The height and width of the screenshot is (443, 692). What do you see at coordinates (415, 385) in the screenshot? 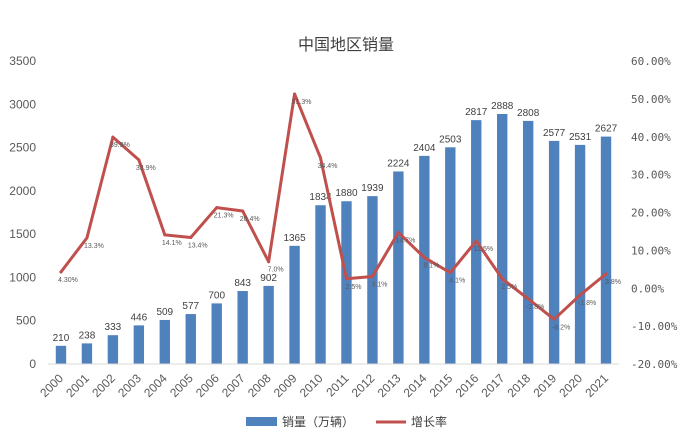
I see `x-tick-label: 2014` at bounding box center [415, 385].